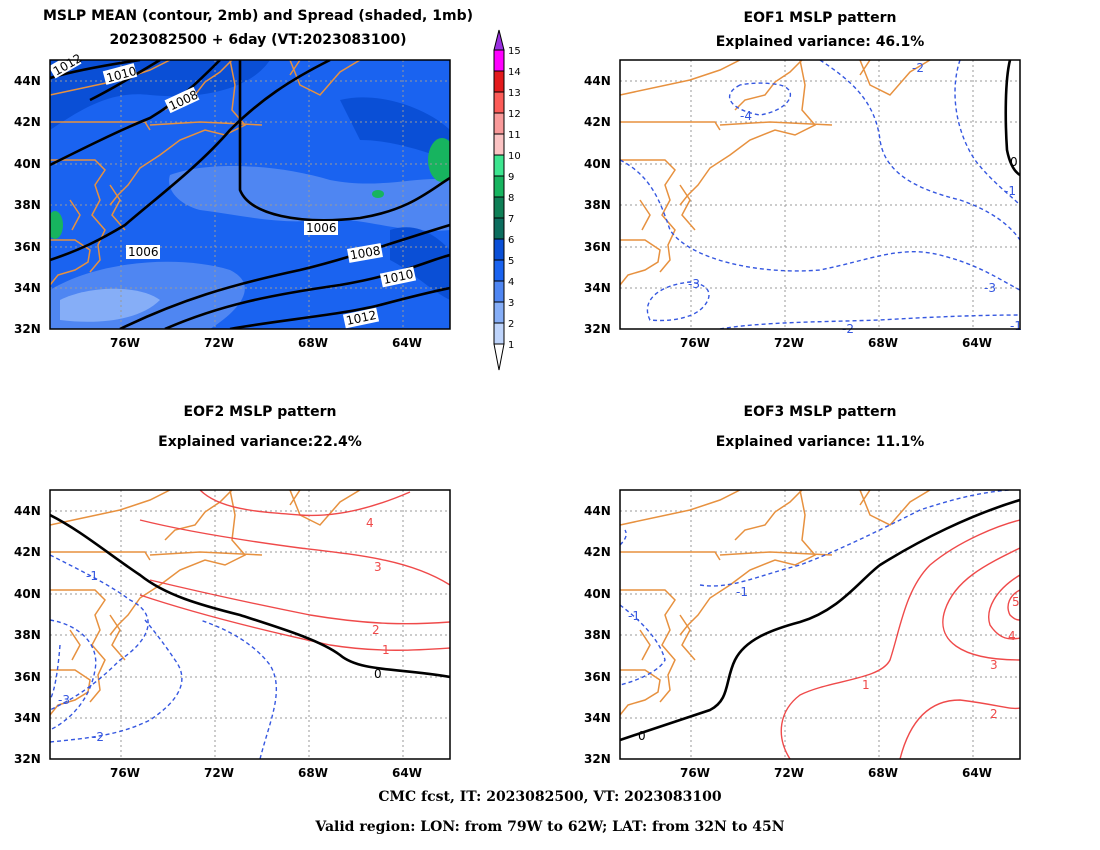  Describe the element at coordinates (820, 412) in the screenshot. I see `eof3-title-line1: EOF3 MSLP pattern` at that location.